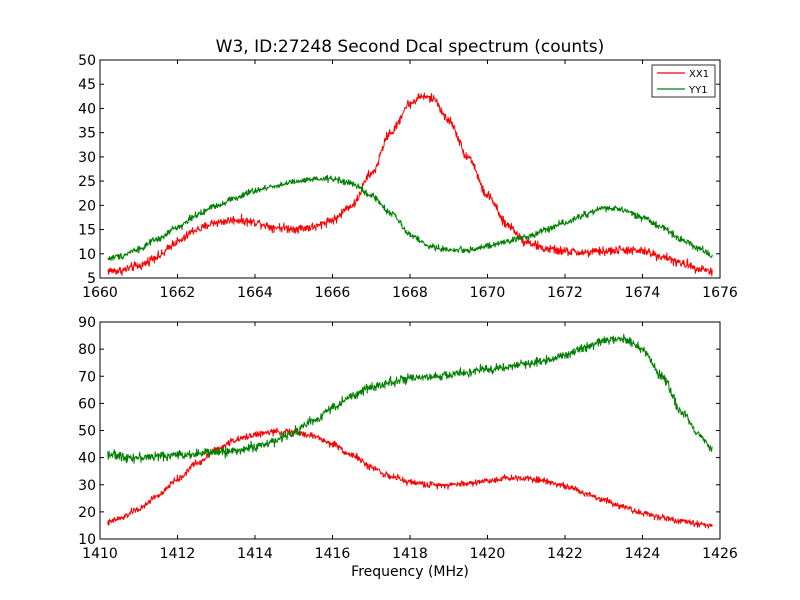 The width and height of the screenshot is (800, 600). I want to click on top-chart-x-tick-label: 1670, so click(488, 293).